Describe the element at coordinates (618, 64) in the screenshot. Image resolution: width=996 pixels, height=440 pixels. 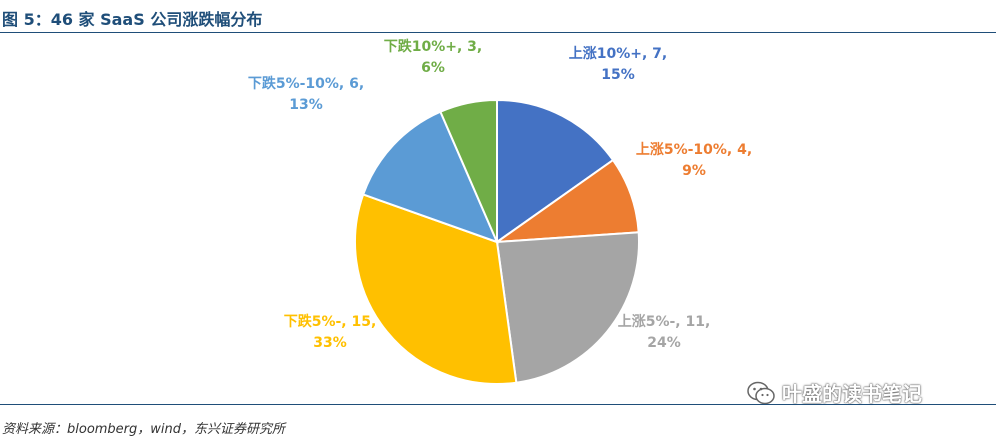
I see `slice-label: 上涨10%+, 7, 15%` at that location.